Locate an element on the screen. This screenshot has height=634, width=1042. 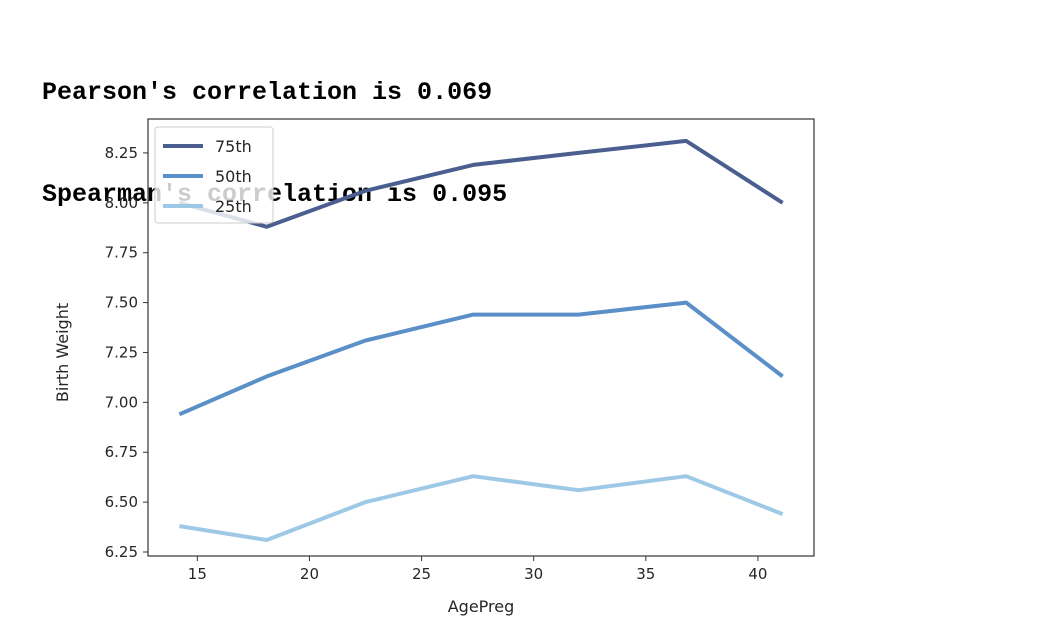
legend-box is located at coordinates (214, 175).